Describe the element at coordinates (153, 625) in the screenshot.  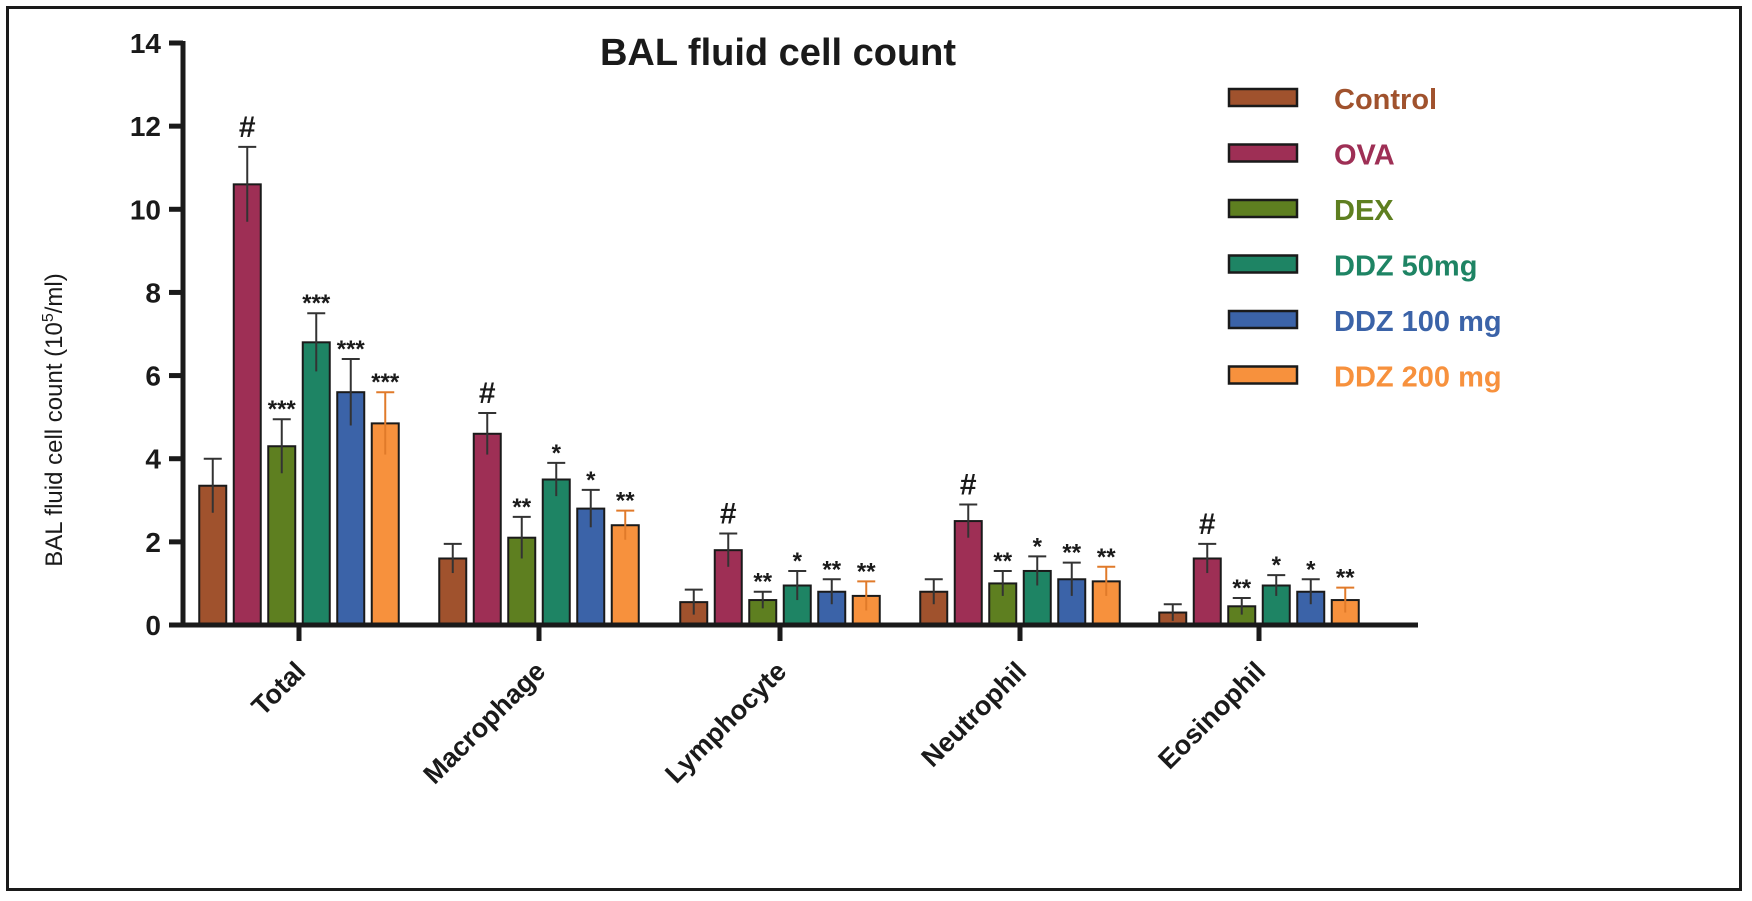
I see `y-tick-label: 0` at that location.